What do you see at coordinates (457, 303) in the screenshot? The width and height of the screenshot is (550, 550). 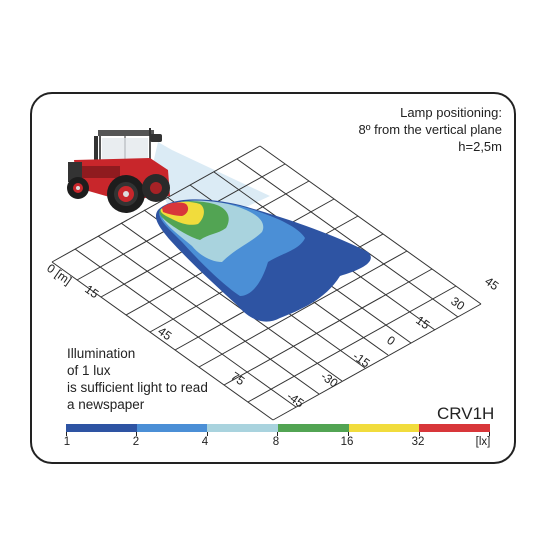 I see `lateral-tick-label: 30` at bounding box center [457, 303].